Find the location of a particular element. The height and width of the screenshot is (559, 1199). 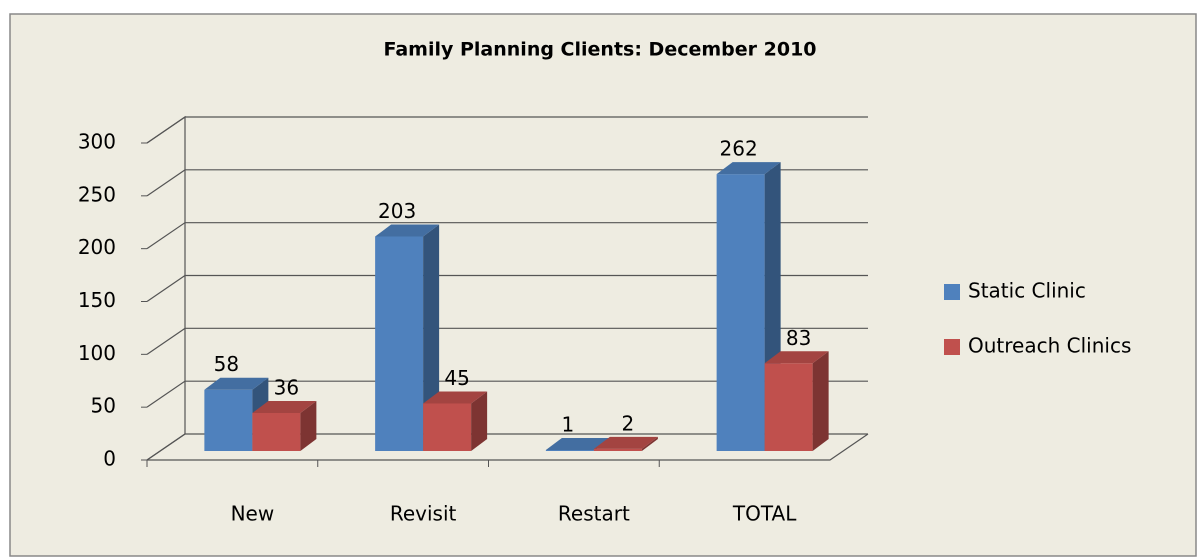

legend-label: Outreach Clinics is located at coordinates (1049, 346).